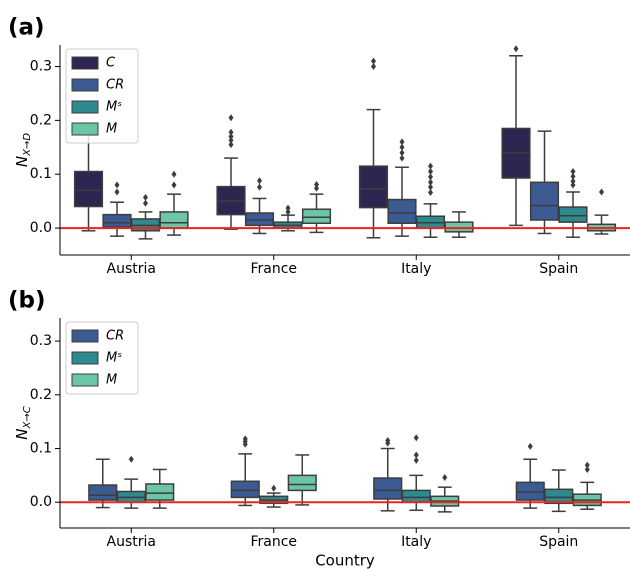 This screenshot has width=630, height=569. I want to click on y-label-sub: X→C, so click(27, 417).